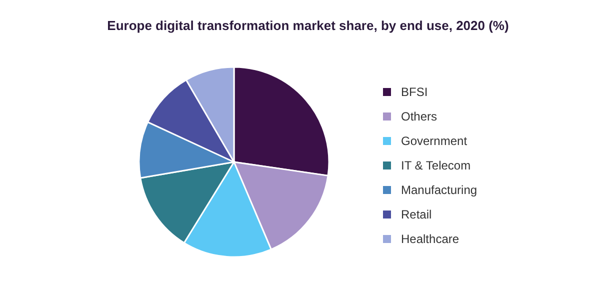  Describe the element at coordinates (419, 117) in the screenshot. I see `legend-label: Others` at that location.